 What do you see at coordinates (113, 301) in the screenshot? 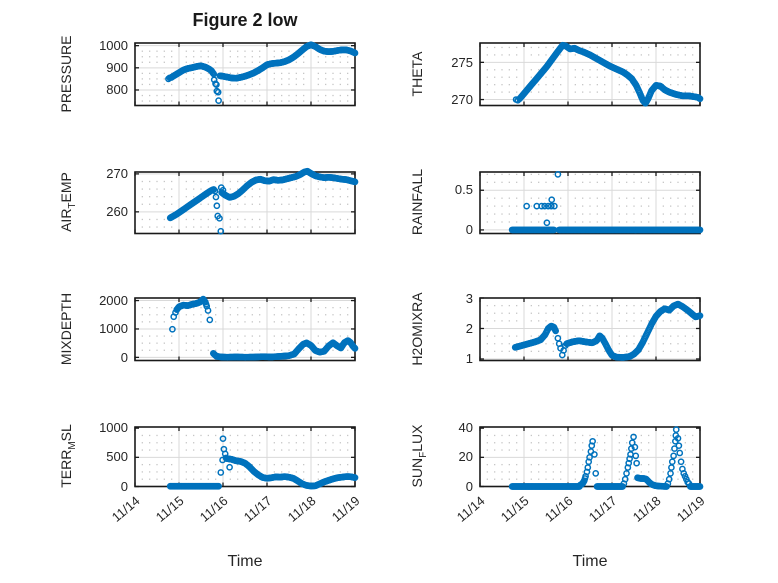
I see `ytick-label-mixdepth: 2000` at bounding box center [113, 301].